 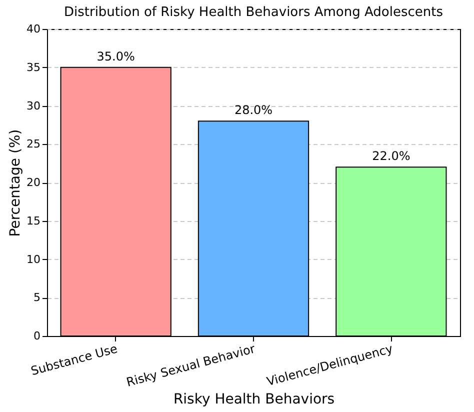 What do you see at coordinates (33, 182) in the screenshot?
I see `y-tick-label: 20` at bounding box center [33, 182].